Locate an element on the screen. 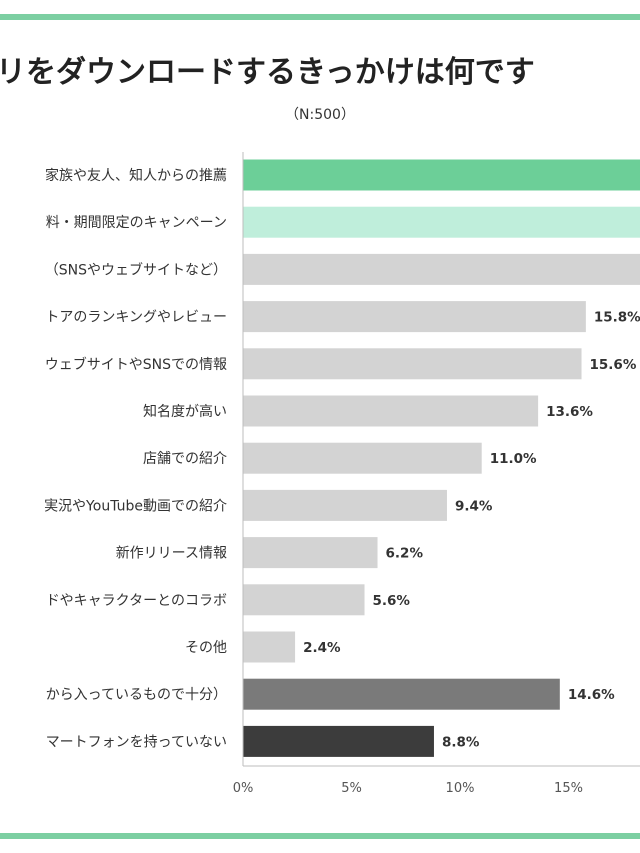 This screenshot has width=640, height=853. category-label: 新作リリース情報 is located at coordinates (171, 554).